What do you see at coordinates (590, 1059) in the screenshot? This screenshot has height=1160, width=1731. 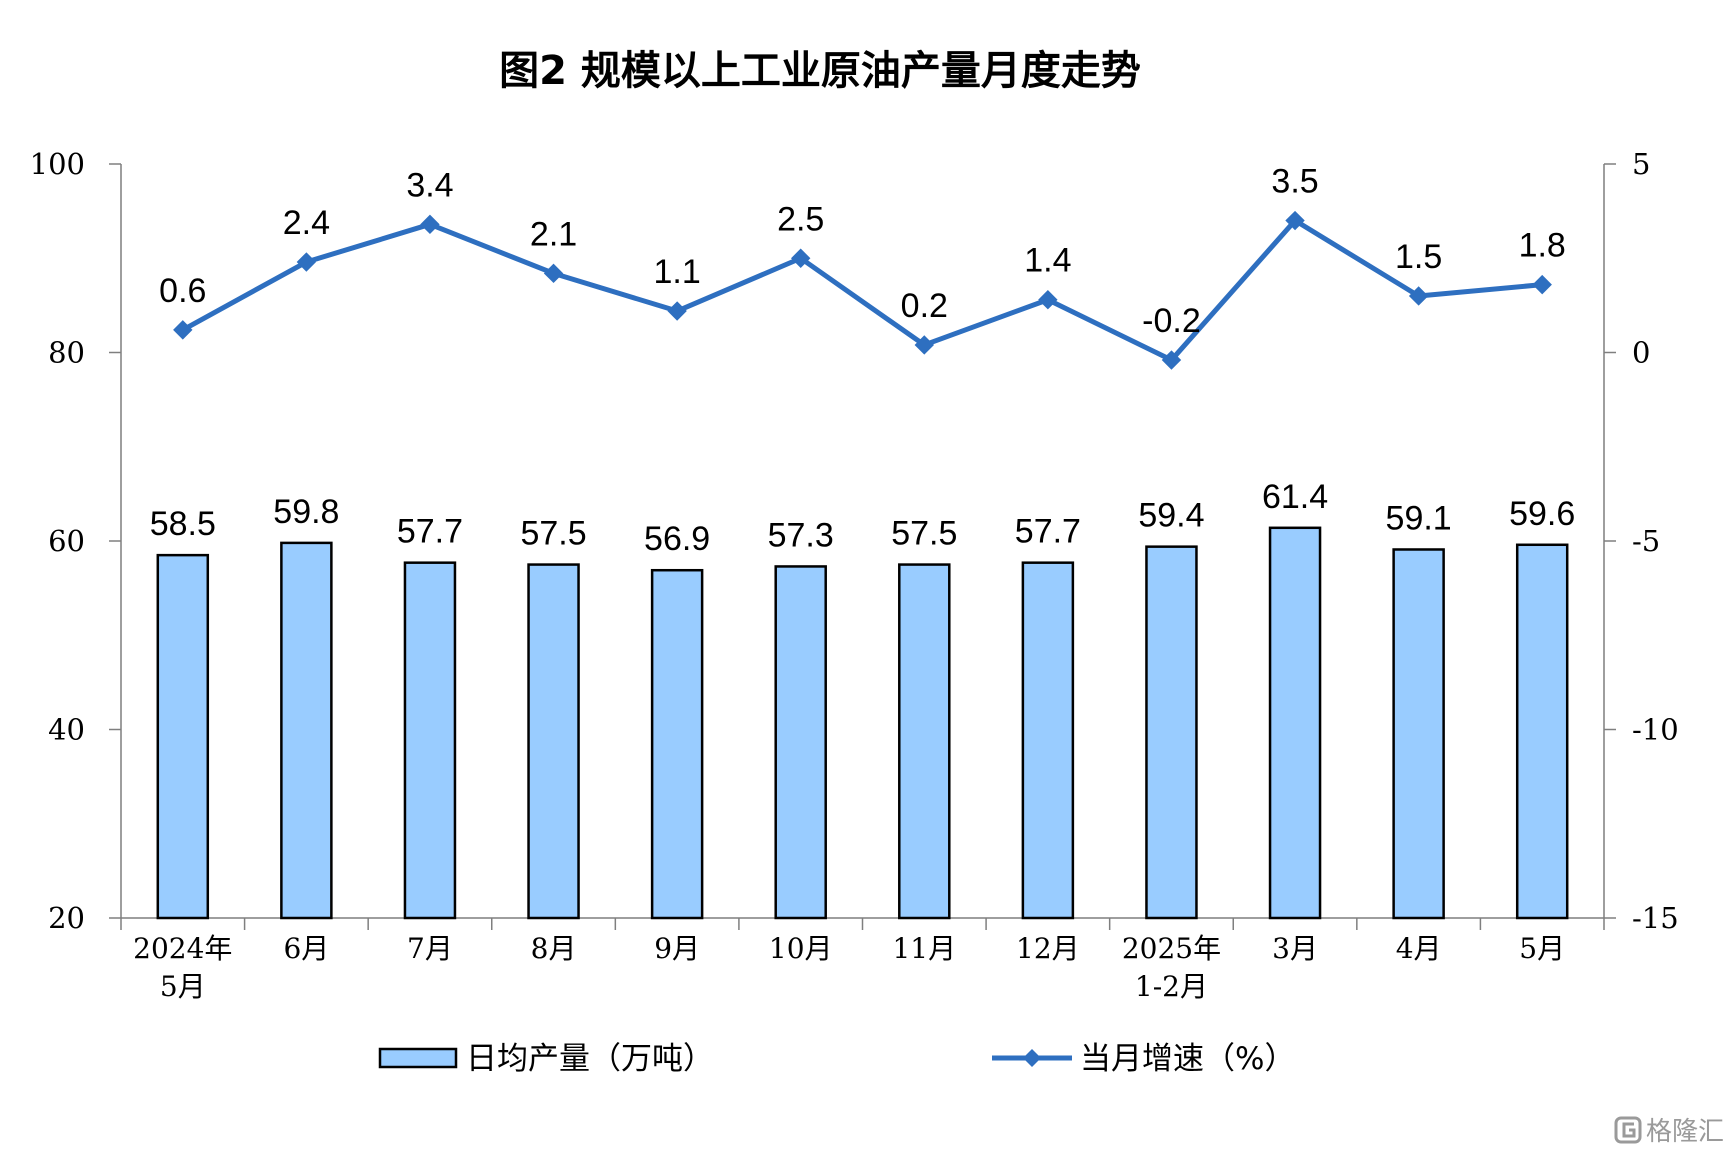 I see `legend-bar-label: 日均产量（万吨）` at bounding box center [590, 1059].